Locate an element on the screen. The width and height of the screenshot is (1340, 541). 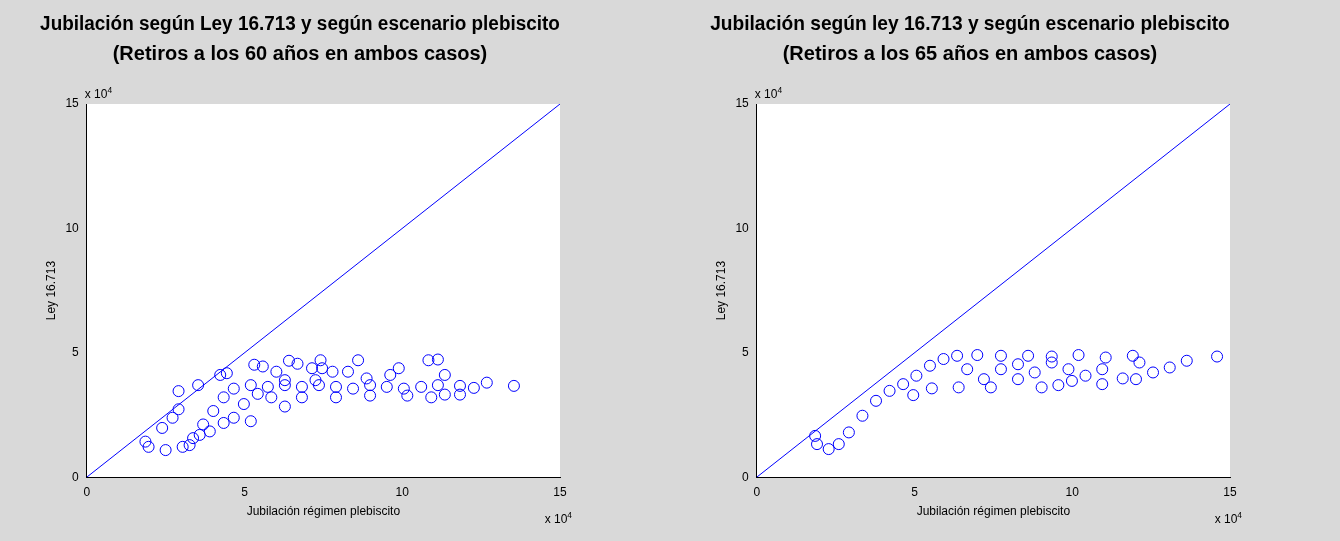
chart-title: Jubilación según ley 16.713 y según escenario plebiscito is located at coordinates (970, 22).